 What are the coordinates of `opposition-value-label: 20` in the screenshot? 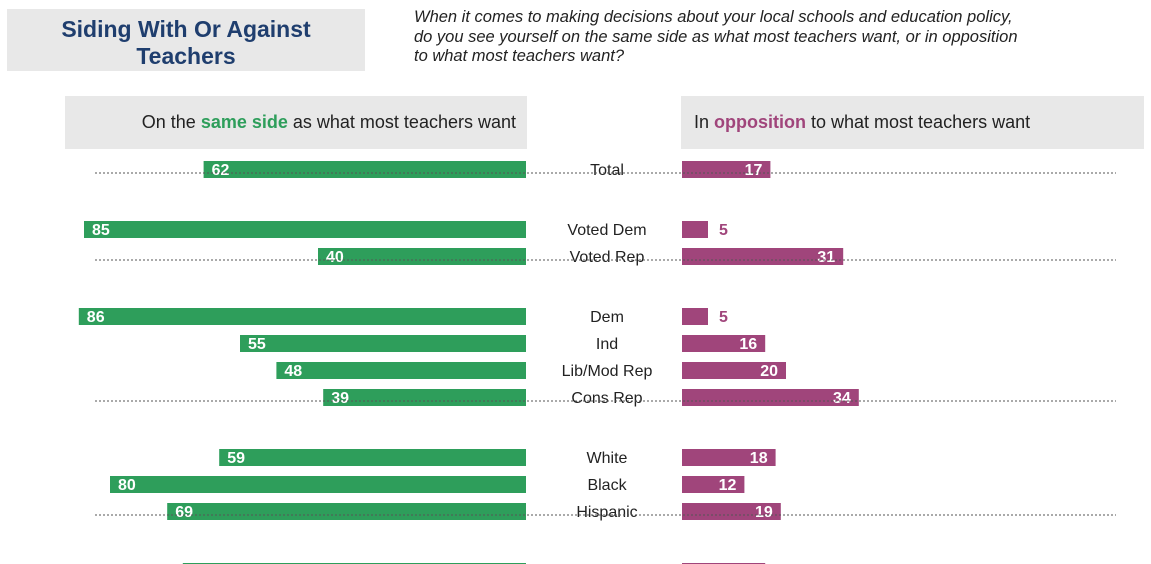 It's located at (769, 371).